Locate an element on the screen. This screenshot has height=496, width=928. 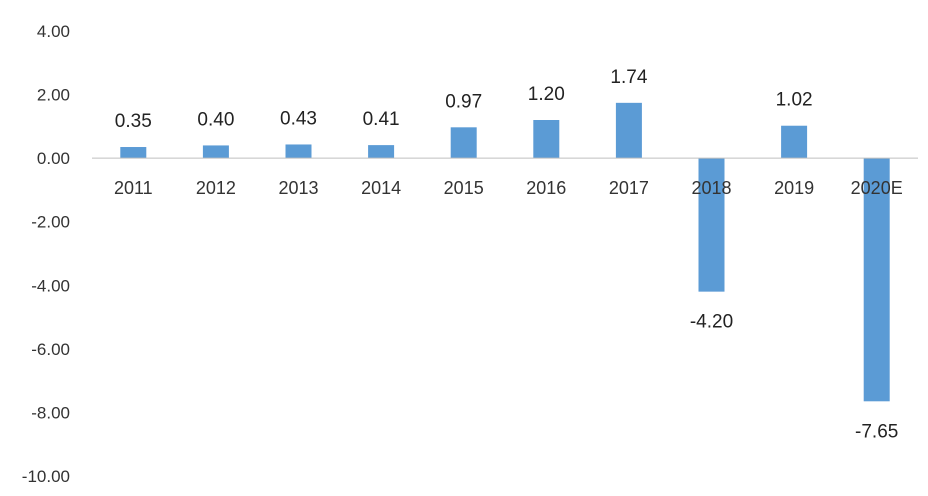
data-label: 0.40 is located at coordinates (215, 119).